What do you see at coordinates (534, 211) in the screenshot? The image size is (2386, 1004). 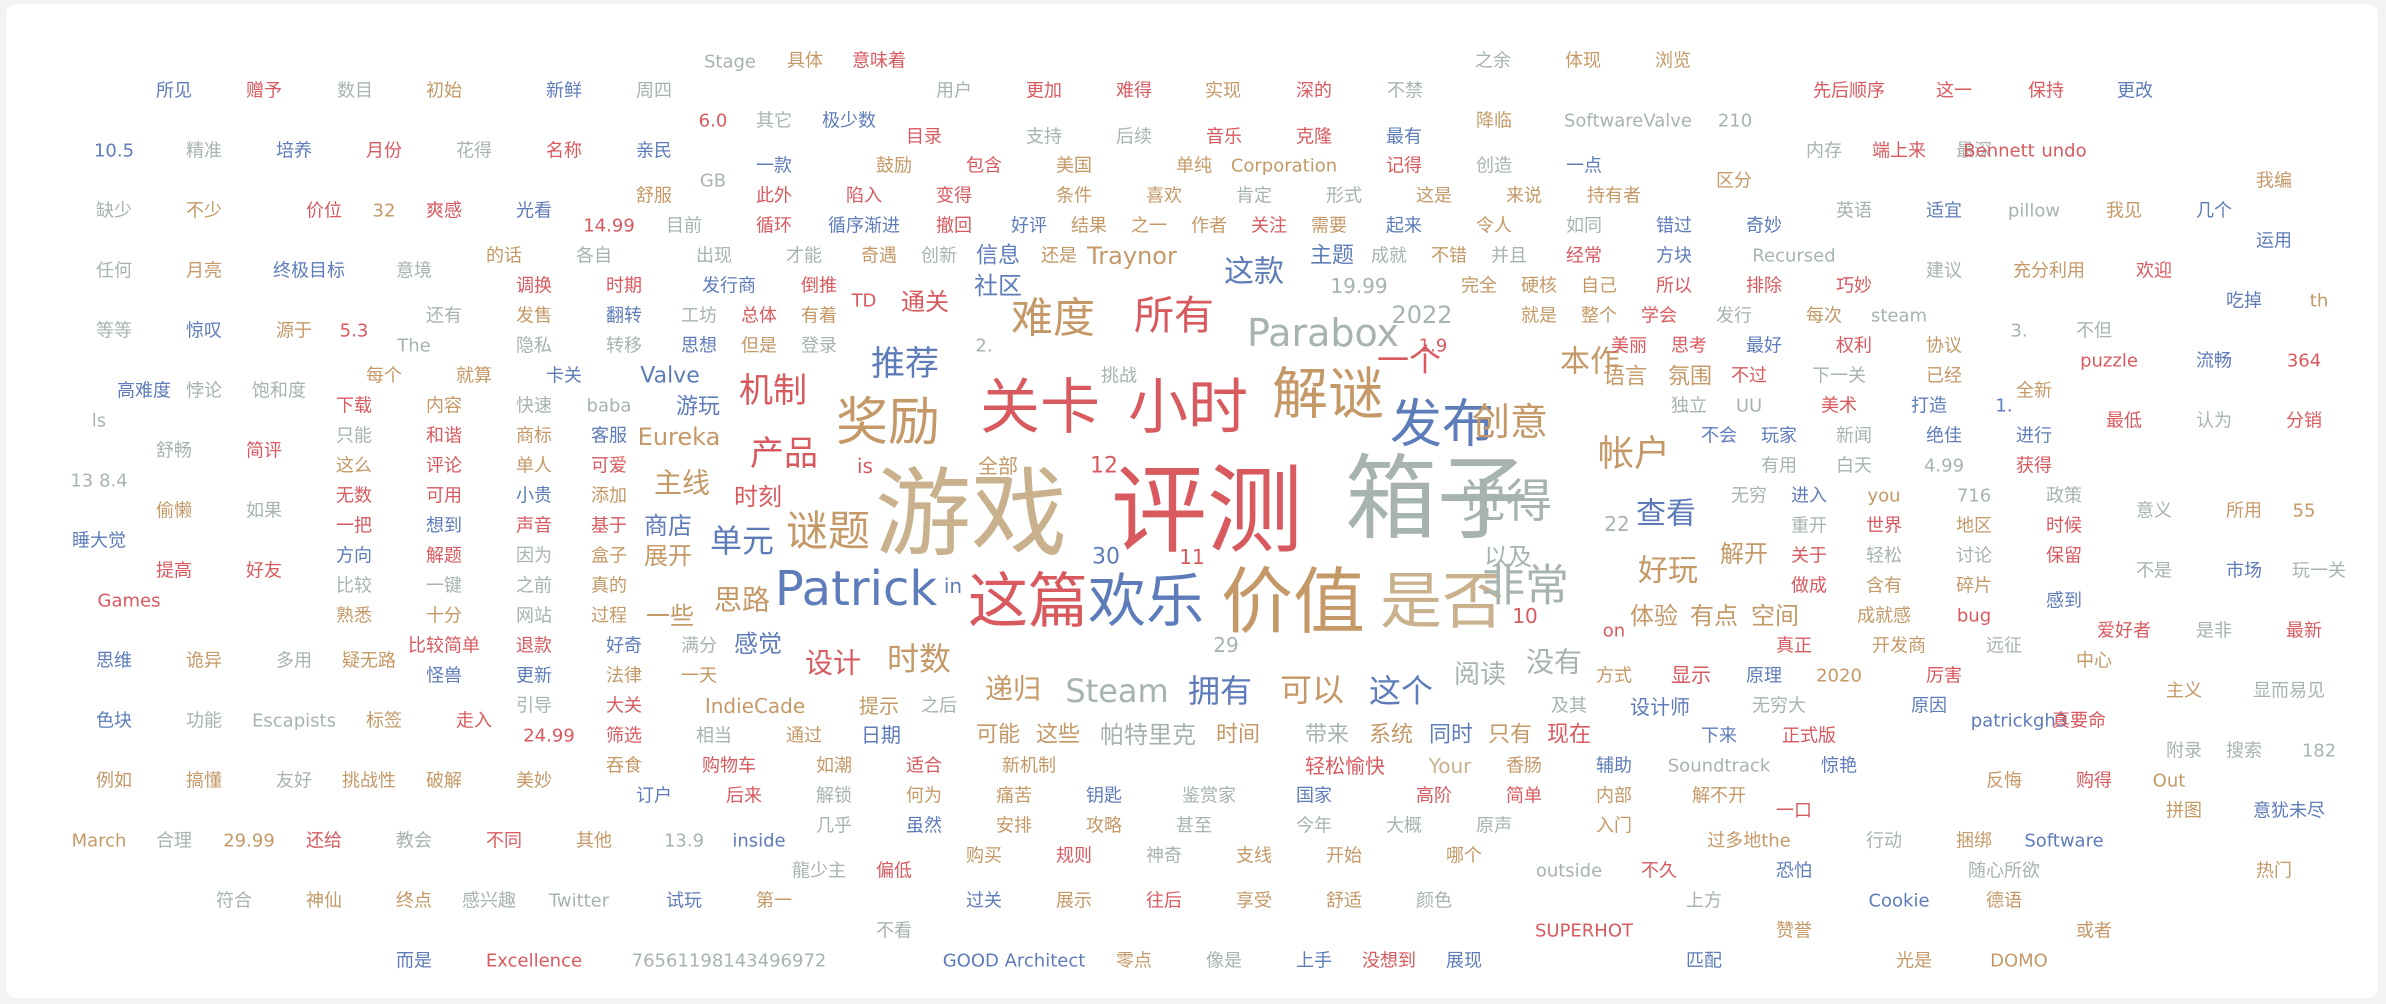 I see `cloud-word: 光看` at bounding box center [534, 211].